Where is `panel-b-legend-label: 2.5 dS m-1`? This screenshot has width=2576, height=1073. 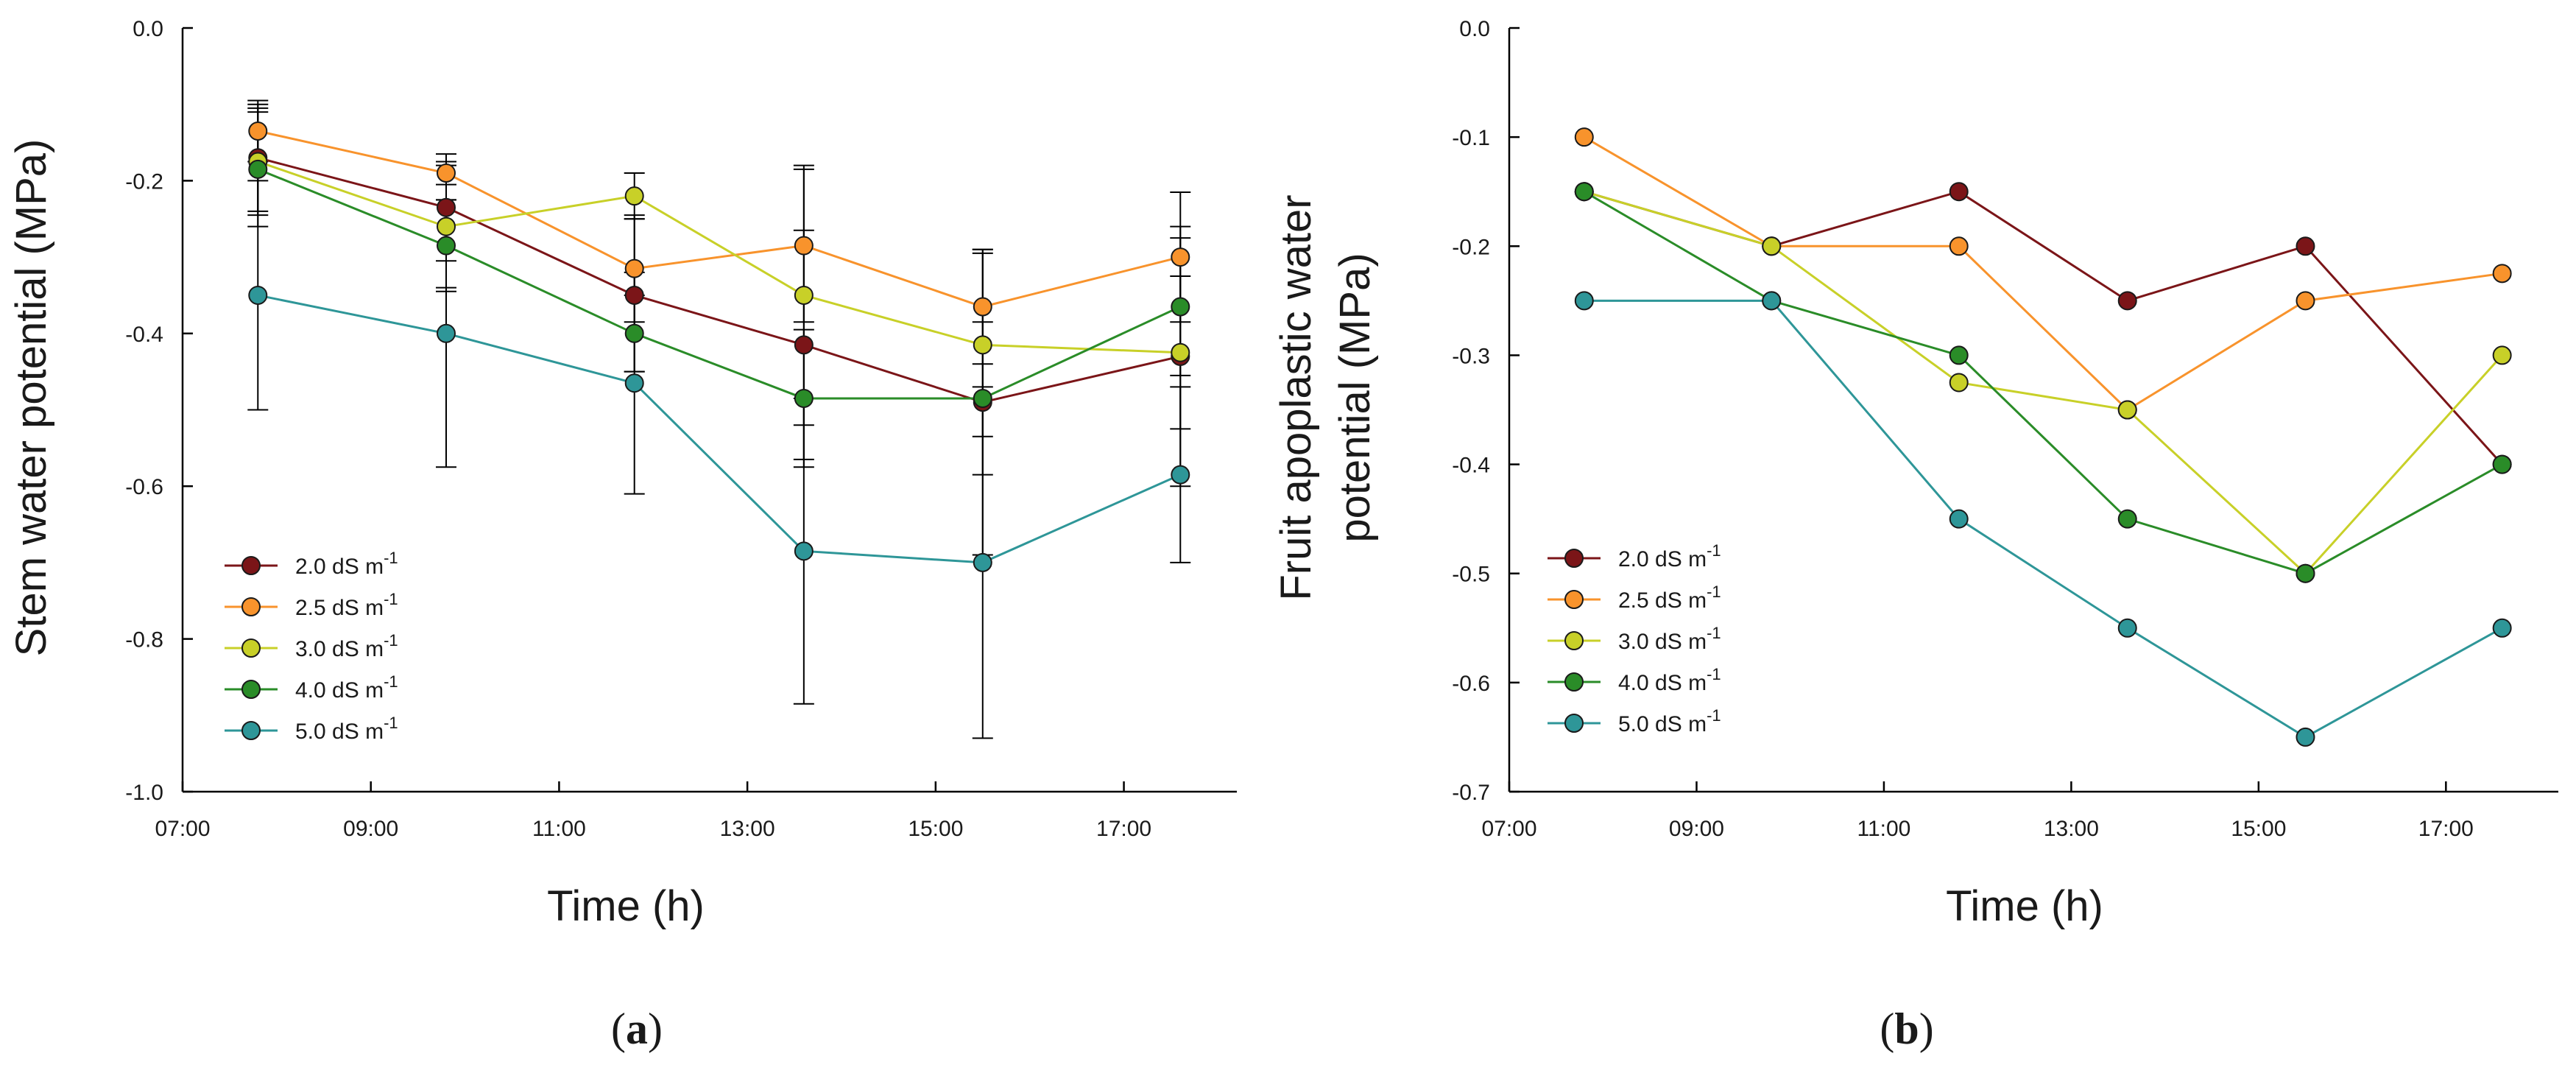 panel-b-legend-label: 2.5 dS m-1 is located at coordinates (1669, 598).